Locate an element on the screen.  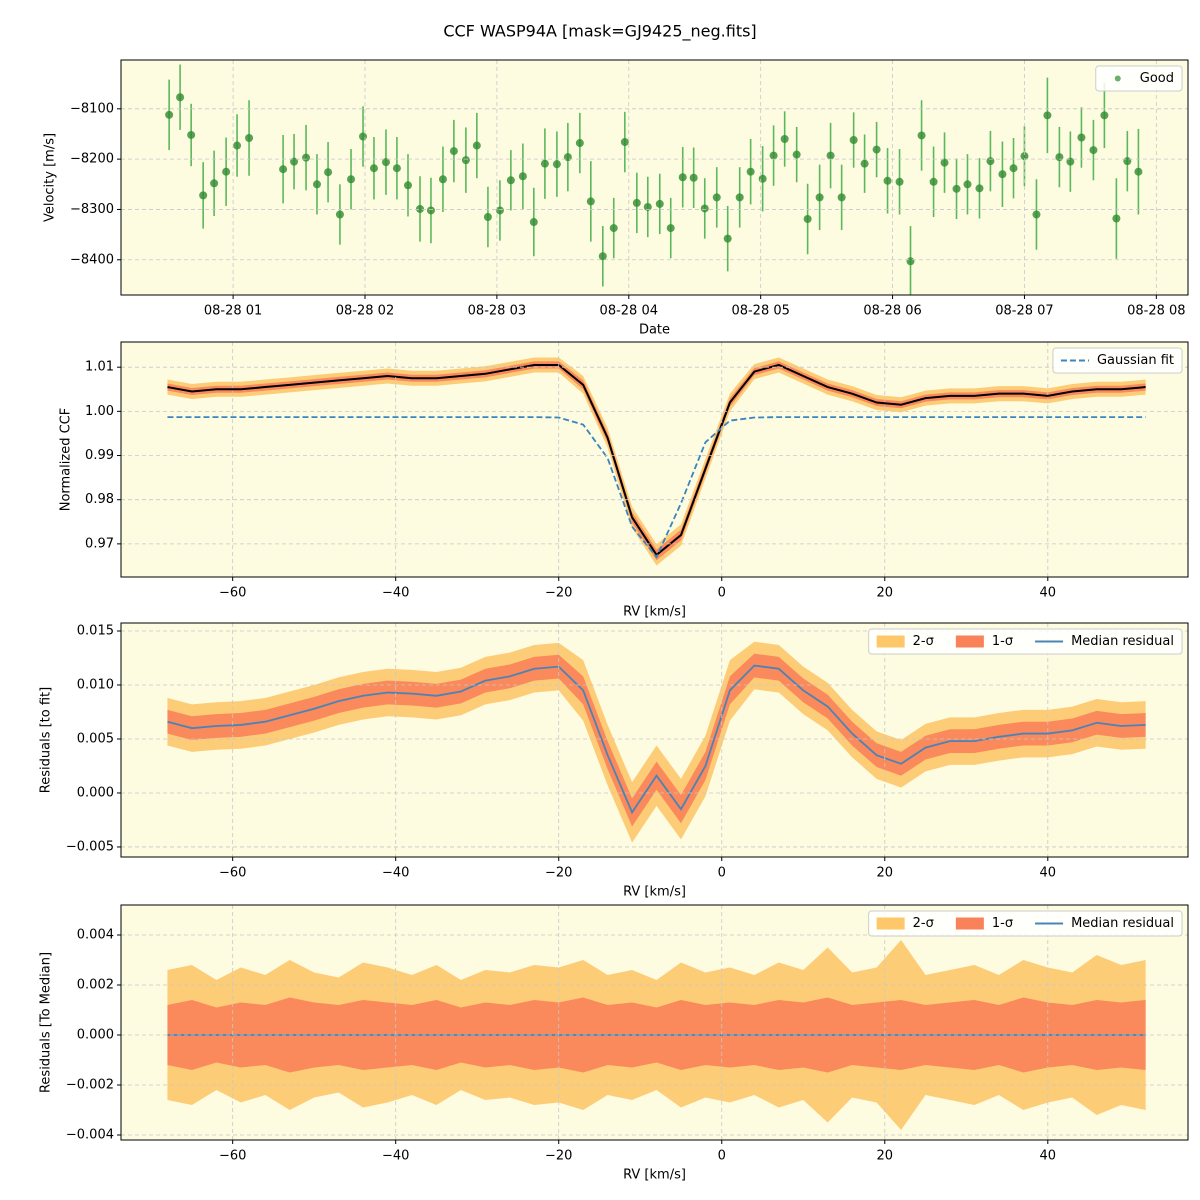
y-tick-label: 0.005 is located at coordinates (95, 738).